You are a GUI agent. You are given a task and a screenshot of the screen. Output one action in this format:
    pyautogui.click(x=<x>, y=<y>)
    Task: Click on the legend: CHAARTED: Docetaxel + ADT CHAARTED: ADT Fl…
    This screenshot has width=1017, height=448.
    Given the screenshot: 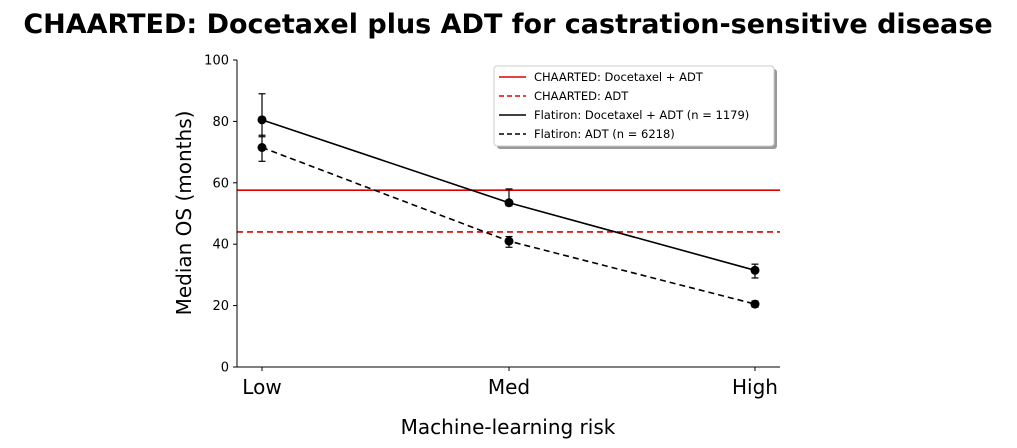 What is the action you would take?
    pyautogui.click(x=635, y=107)
    